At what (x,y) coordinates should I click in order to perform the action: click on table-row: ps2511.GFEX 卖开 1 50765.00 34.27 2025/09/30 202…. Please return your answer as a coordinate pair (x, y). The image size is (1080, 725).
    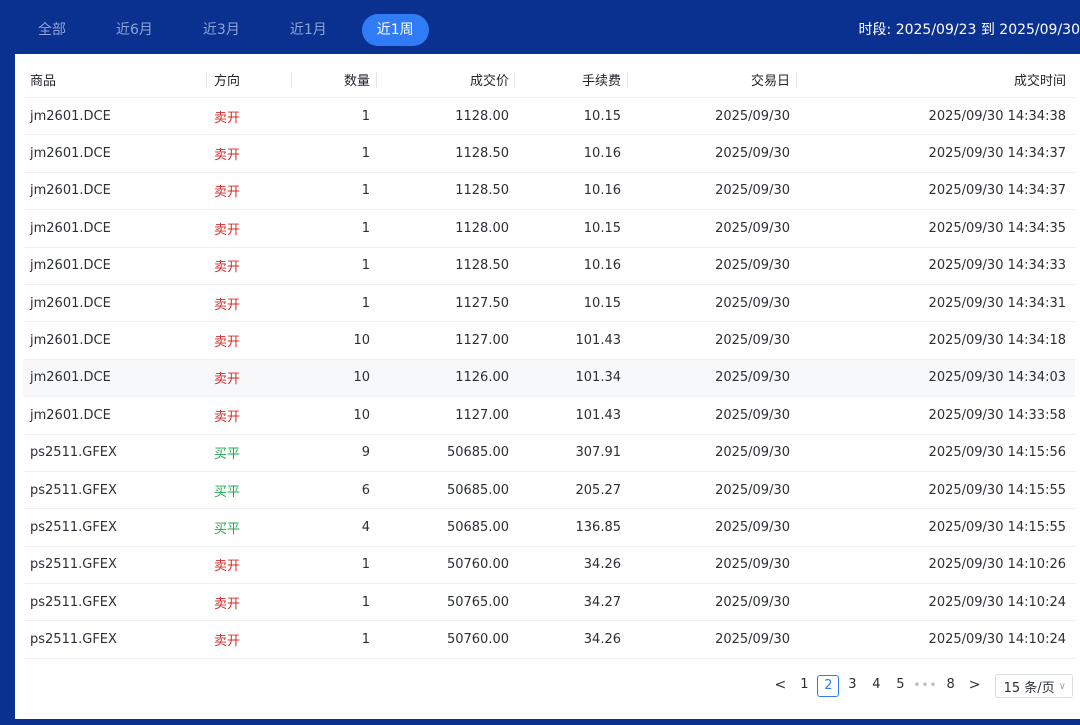
    Looking at the image, I should click on (549, 603).